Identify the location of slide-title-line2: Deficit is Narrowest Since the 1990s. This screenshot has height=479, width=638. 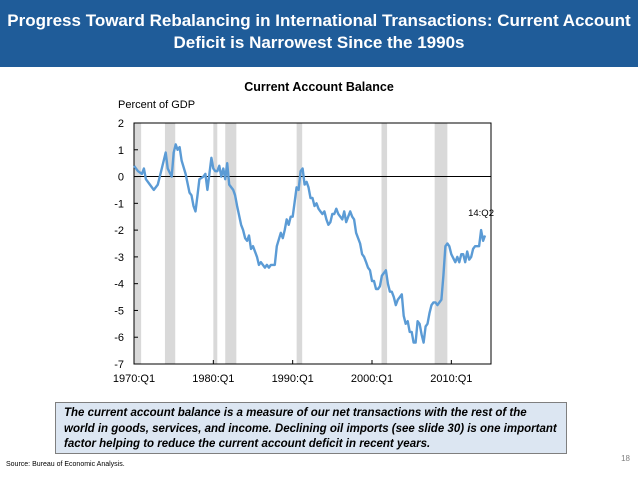
(319, 42).